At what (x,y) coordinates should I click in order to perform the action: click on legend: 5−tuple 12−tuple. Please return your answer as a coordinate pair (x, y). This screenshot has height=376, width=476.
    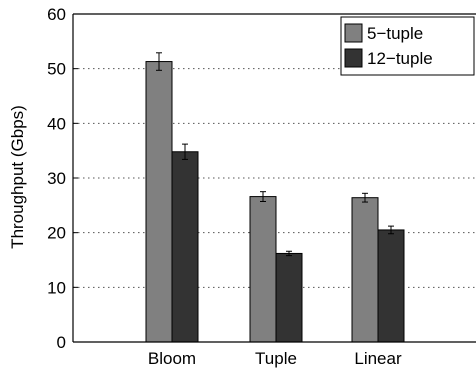
    Looking at the image, I should click on (407, 46).